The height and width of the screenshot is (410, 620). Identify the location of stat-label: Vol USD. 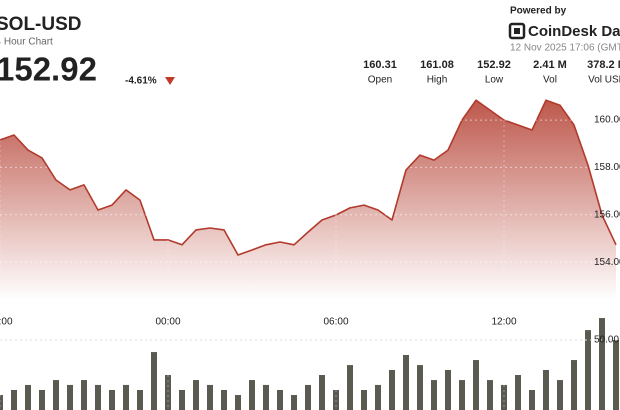
(604, 80).